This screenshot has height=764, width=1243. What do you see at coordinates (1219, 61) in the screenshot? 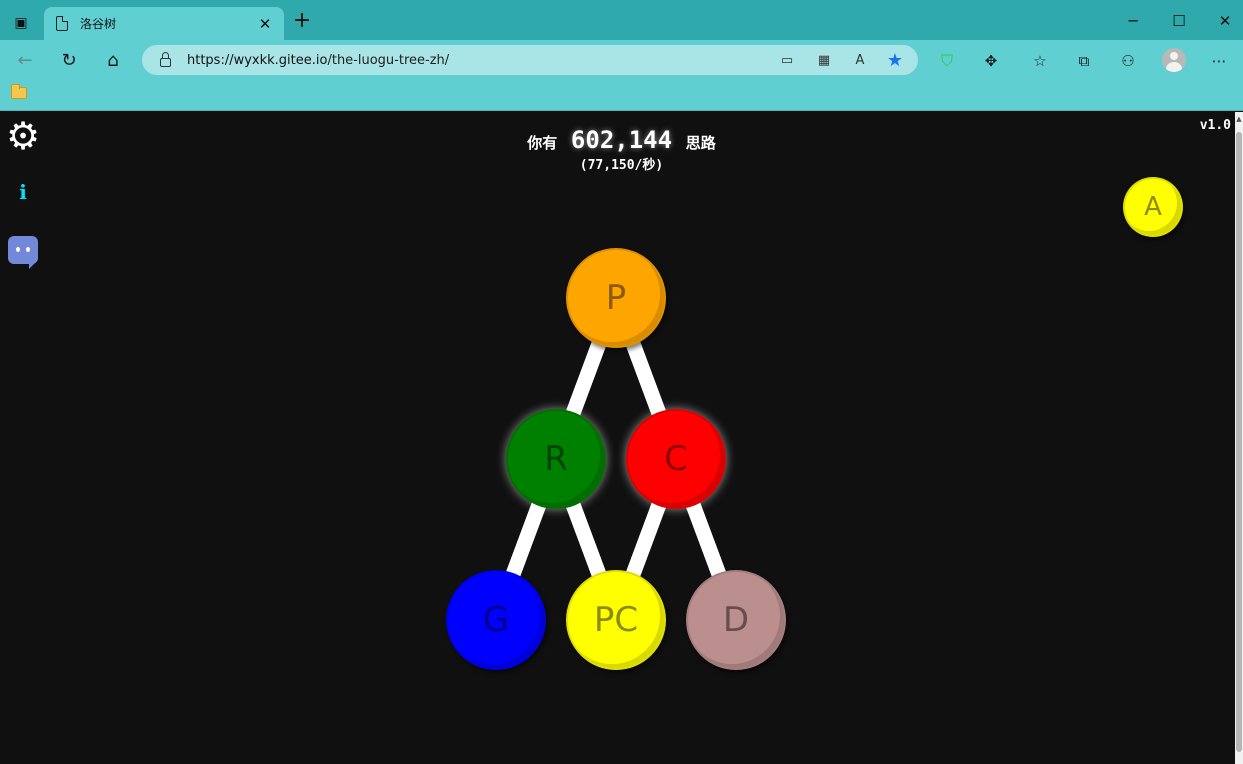
I see `more-menu-icon: ⋯` at bounding box center [1219, 61].